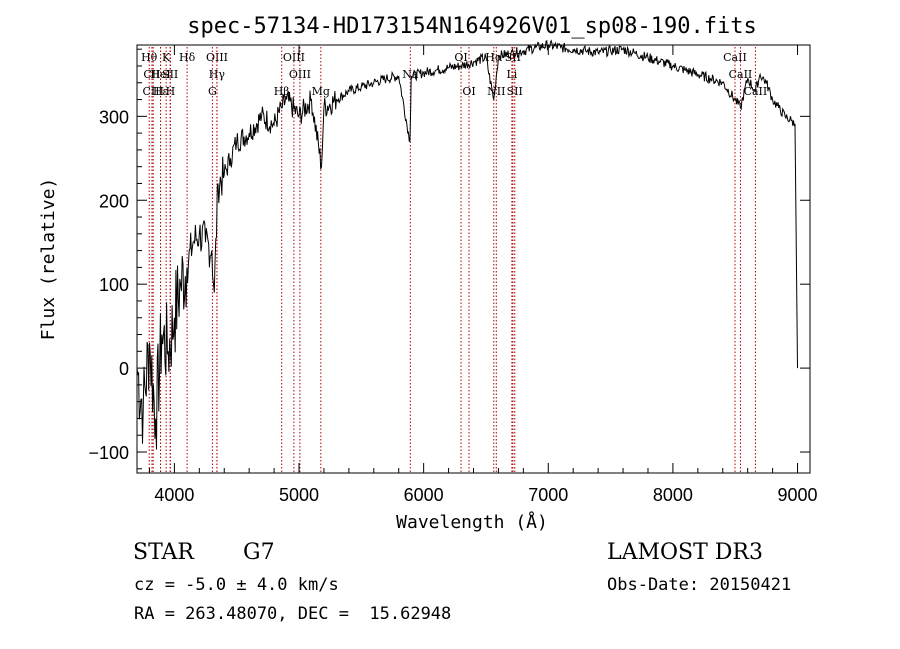 The height and width of the screenshot is (649, 900). I want to click on line-label-4: HeI, so click(160, 74).